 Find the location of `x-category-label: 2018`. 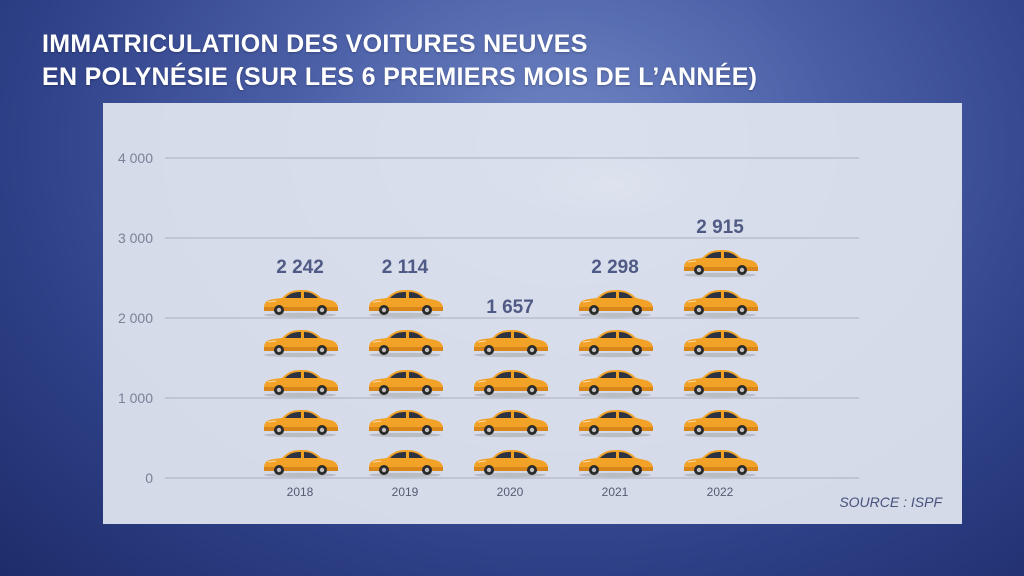

x-category-label: 2018 is located at coordinates (300, 492).